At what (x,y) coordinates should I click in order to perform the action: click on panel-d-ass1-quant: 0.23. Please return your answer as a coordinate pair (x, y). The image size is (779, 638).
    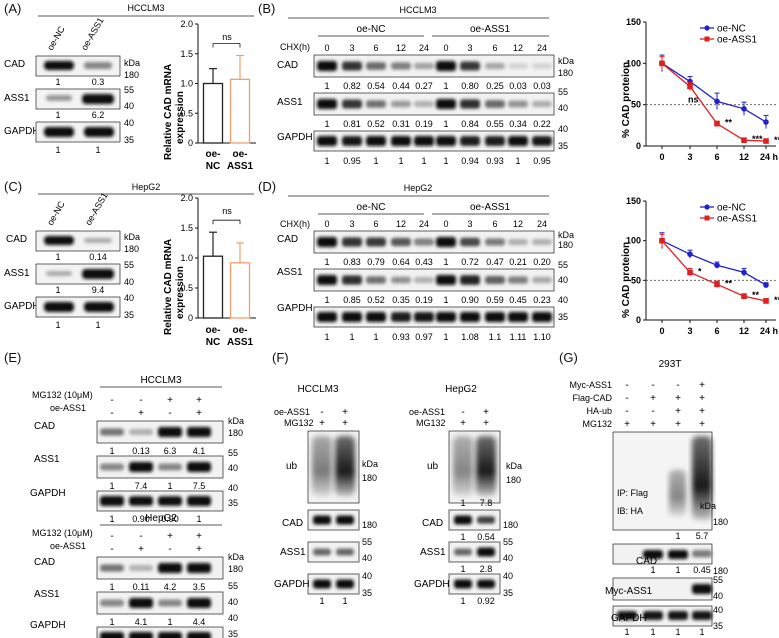
    Looking at the image, I should click on (542, 300).